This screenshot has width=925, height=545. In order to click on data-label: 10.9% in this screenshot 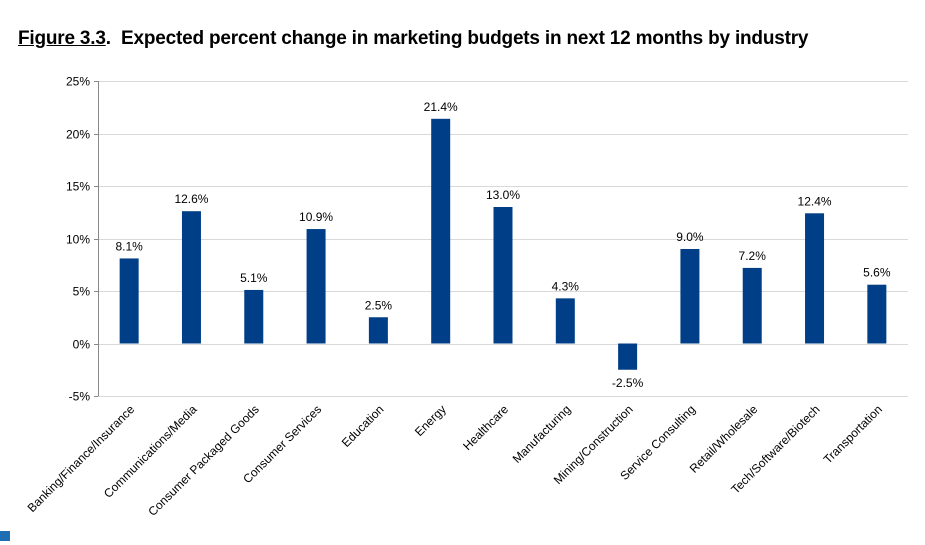, I will do `click(316, 217)`.